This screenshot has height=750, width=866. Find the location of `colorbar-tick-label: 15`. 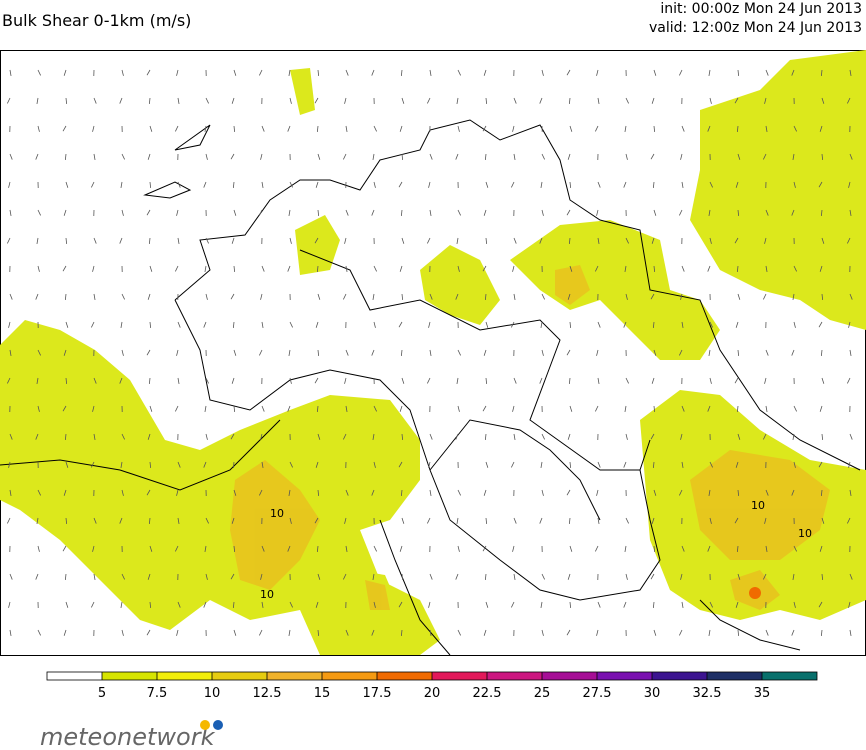

colorbar-tick-label: 15 is located at coordinates (322, 693).